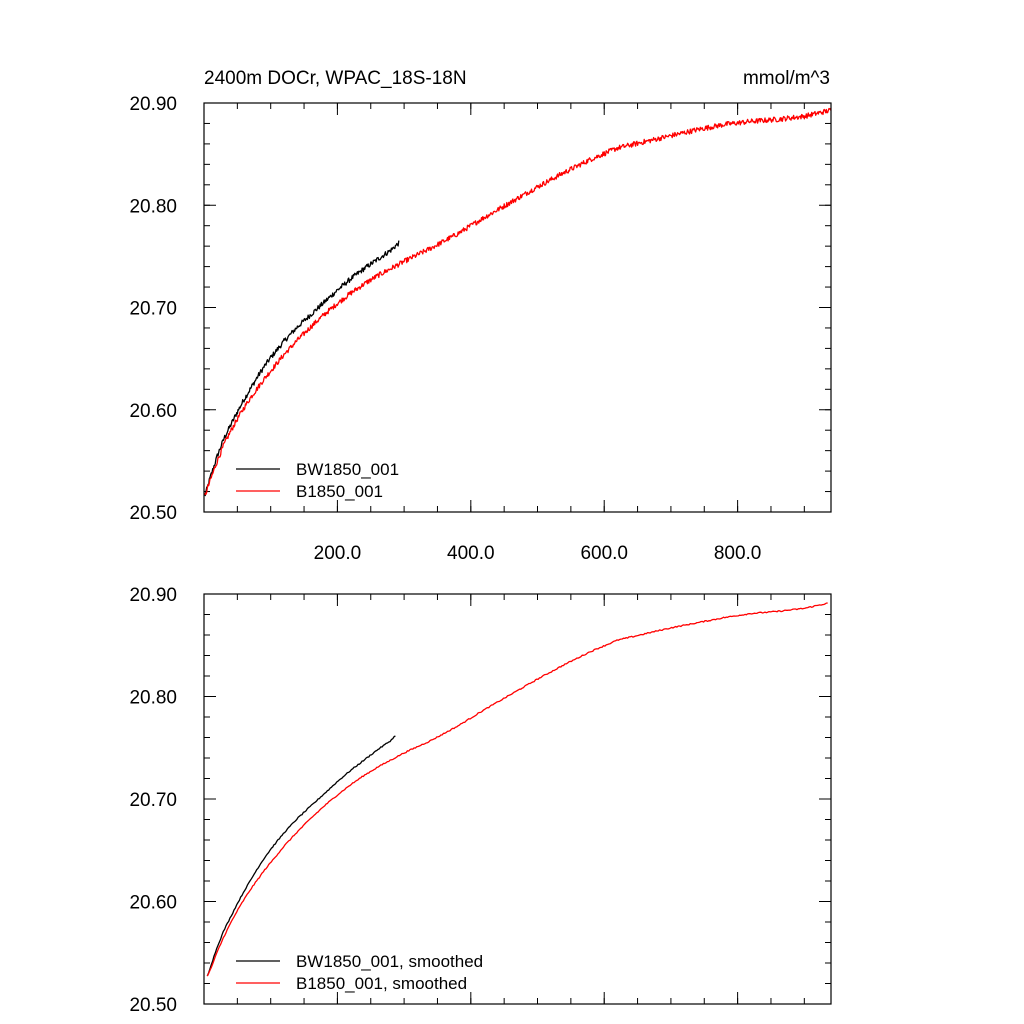 The height and width of the screenshot is (1024, 1024). I want to click on legend-top: BW1850_001 B1850_001, so click(317, 480).